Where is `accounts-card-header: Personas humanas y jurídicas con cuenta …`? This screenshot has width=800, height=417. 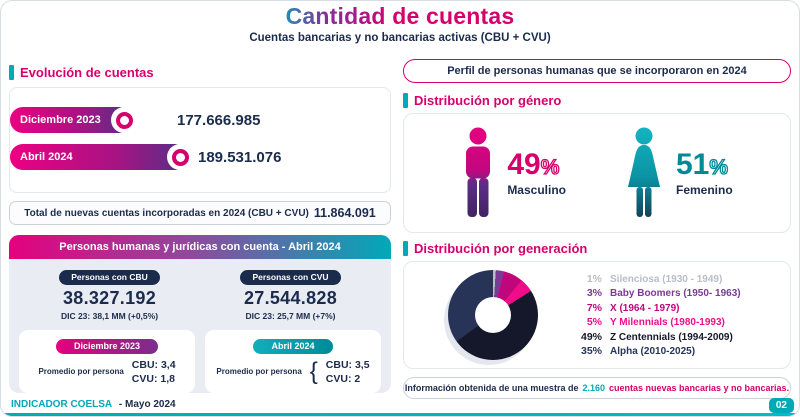
accounts-card-header: Personas humanas y jurídicas con cuenta … is located at coordinates (200, 247).